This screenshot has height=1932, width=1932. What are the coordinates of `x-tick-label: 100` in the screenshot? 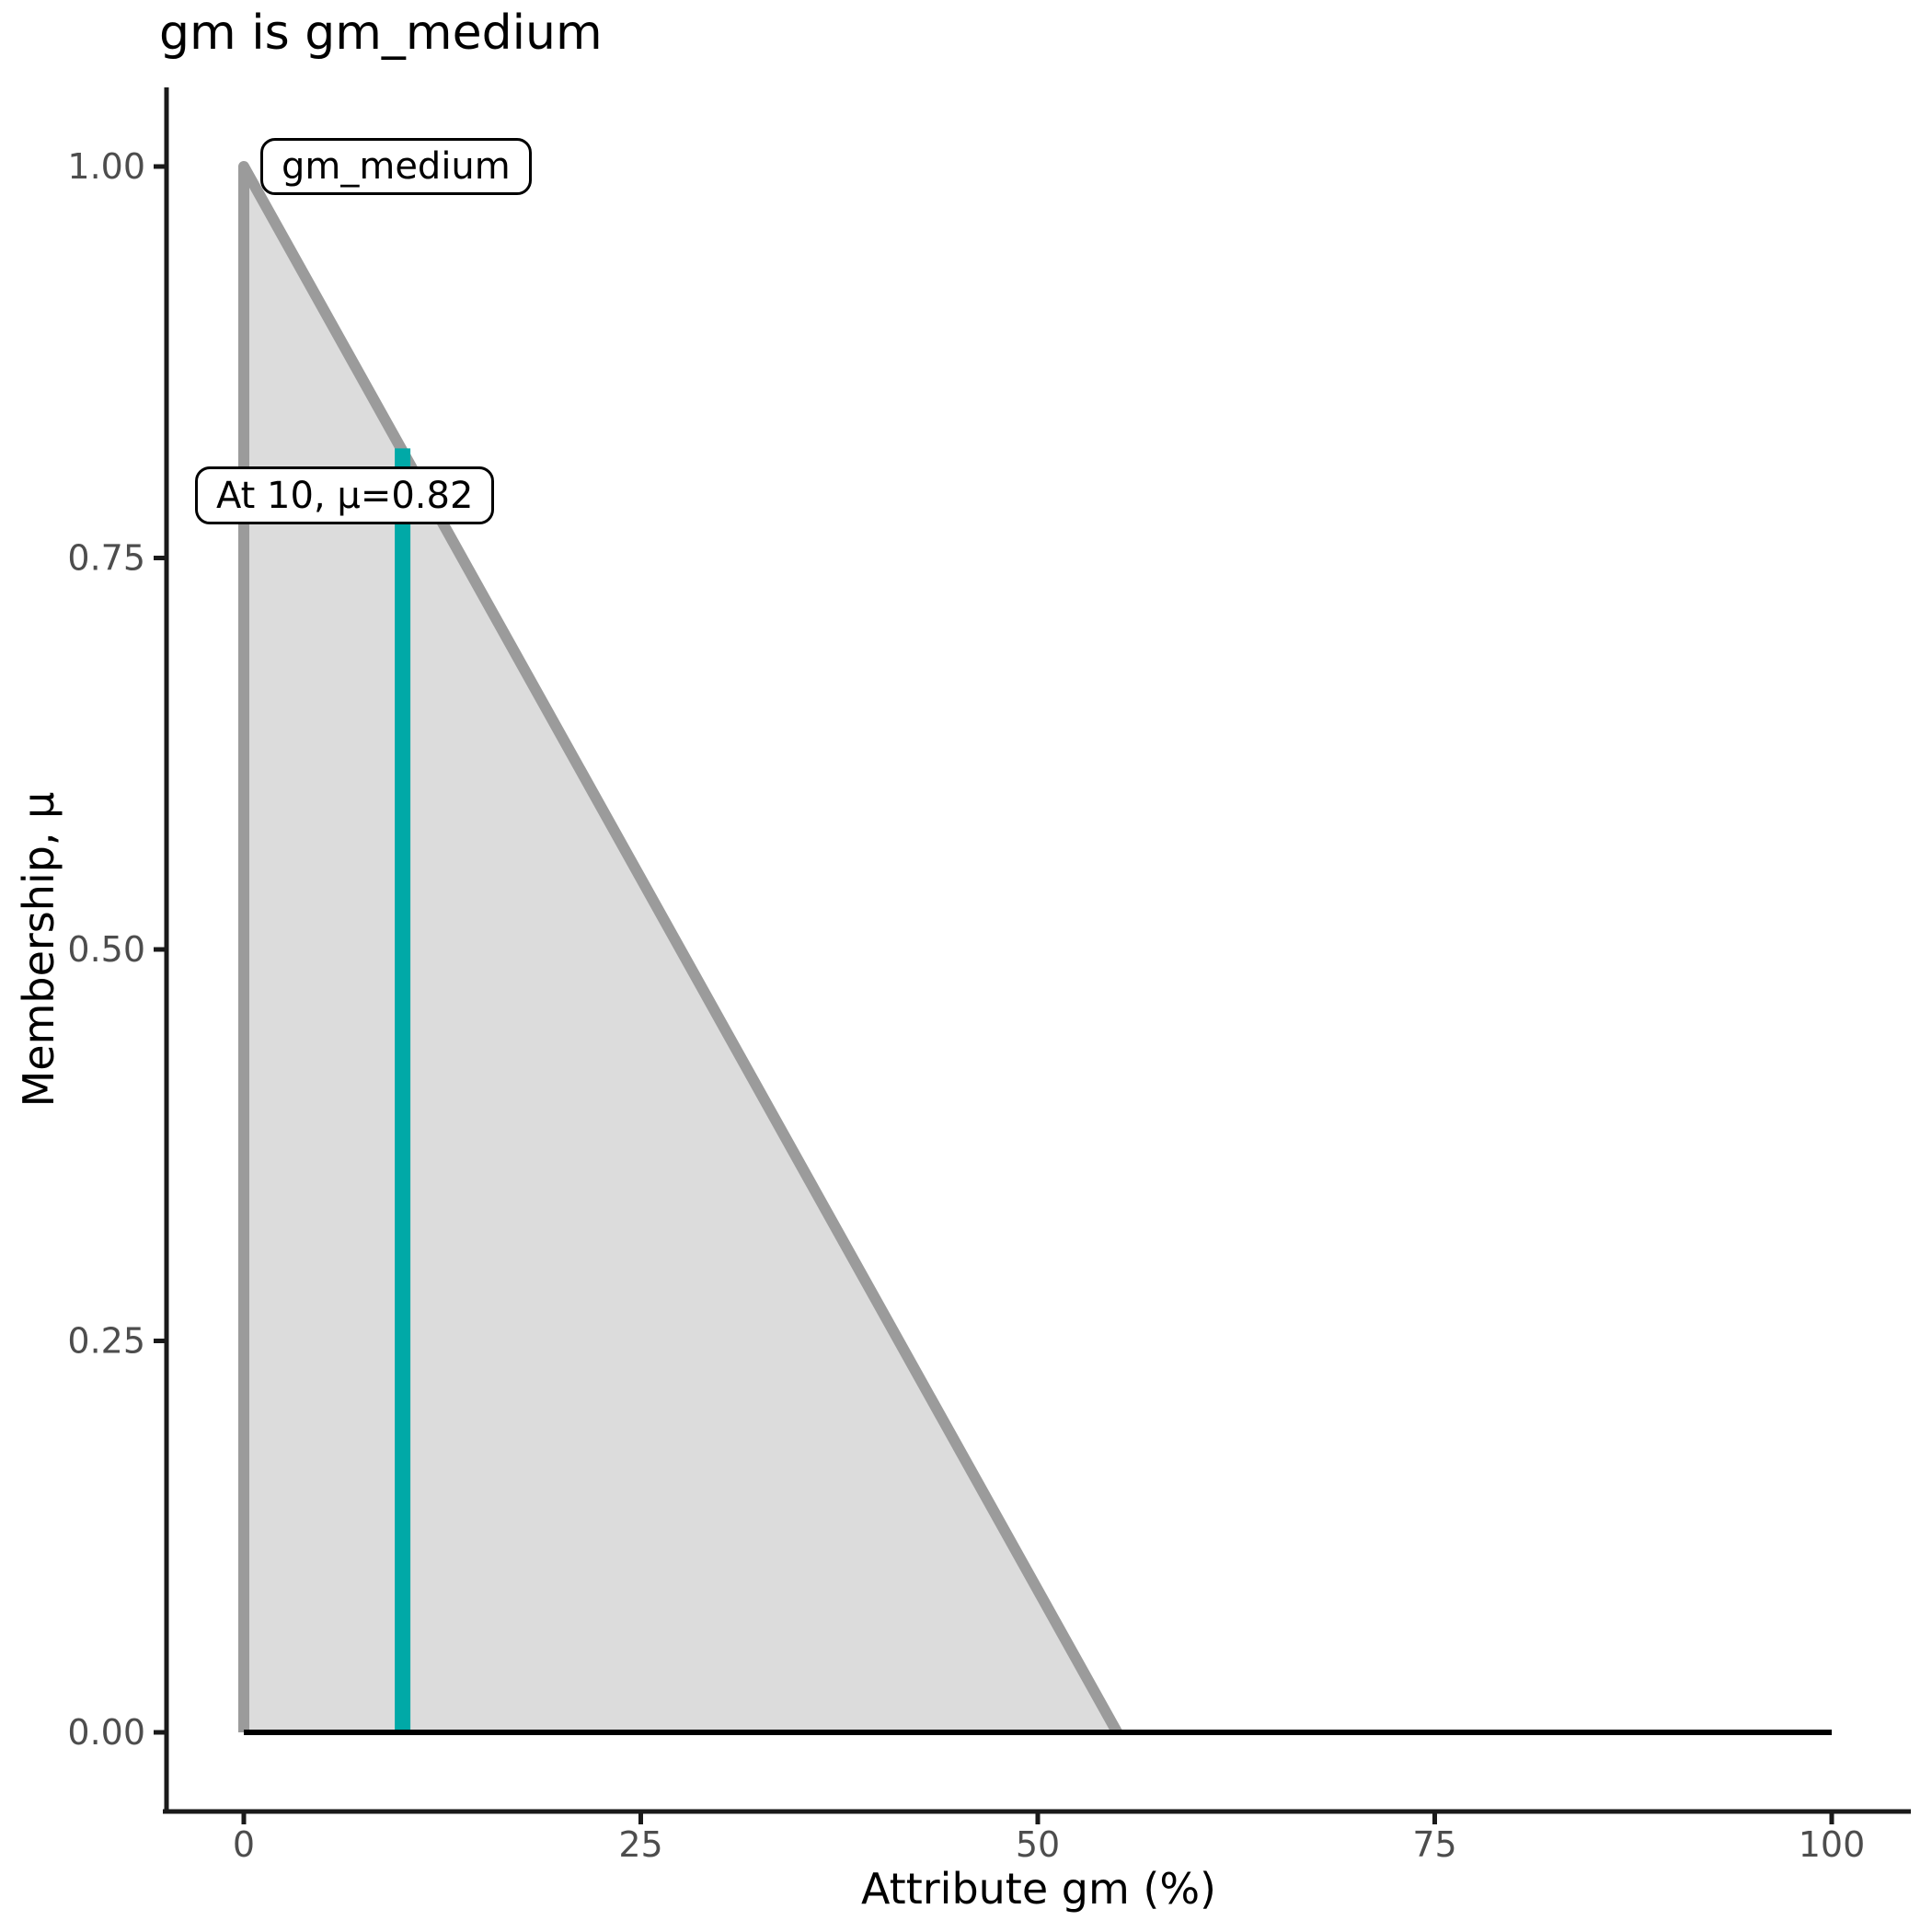 It's located at (1832, 1844).